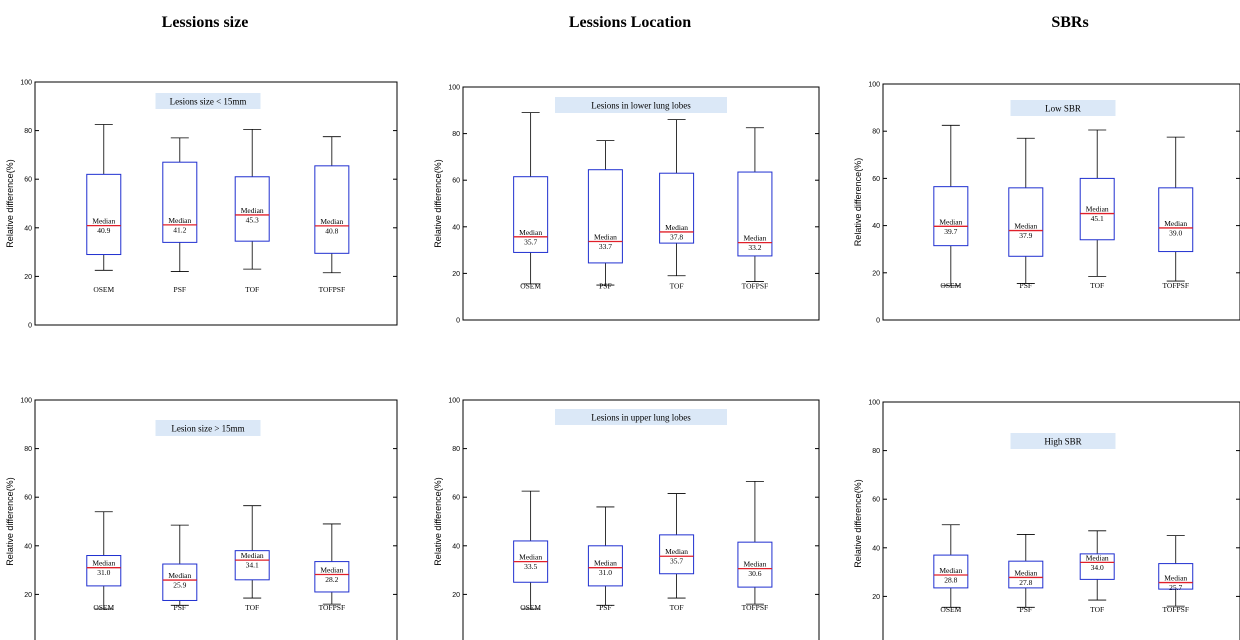 This screenshot has width=1240, height=640. I want to click on column-title-sbrs: SBRs, so click(1070, 22).